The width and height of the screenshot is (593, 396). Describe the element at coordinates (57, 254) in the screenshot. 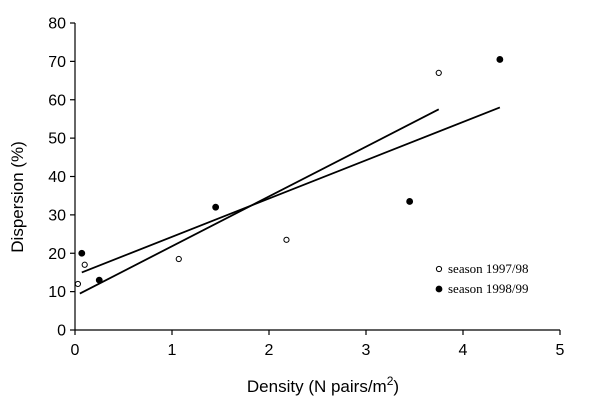

I see `y-tick-label-20: 20` at that location.